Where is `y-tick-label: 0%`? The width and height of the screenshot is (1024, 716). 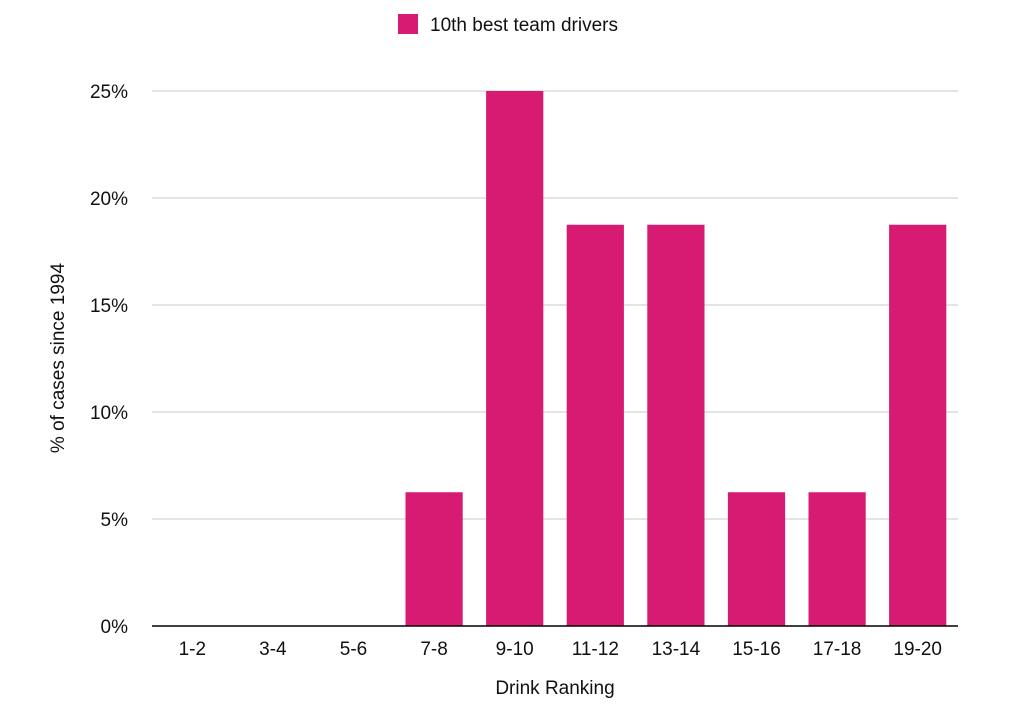
y-tick-label: 0% is located at coordinates (115, 627).